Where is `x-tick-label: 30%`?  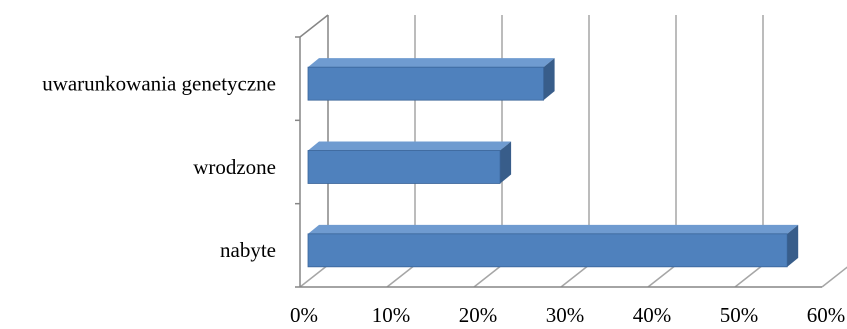 x-tick-label: 30% is located at coordinates (565, 315).